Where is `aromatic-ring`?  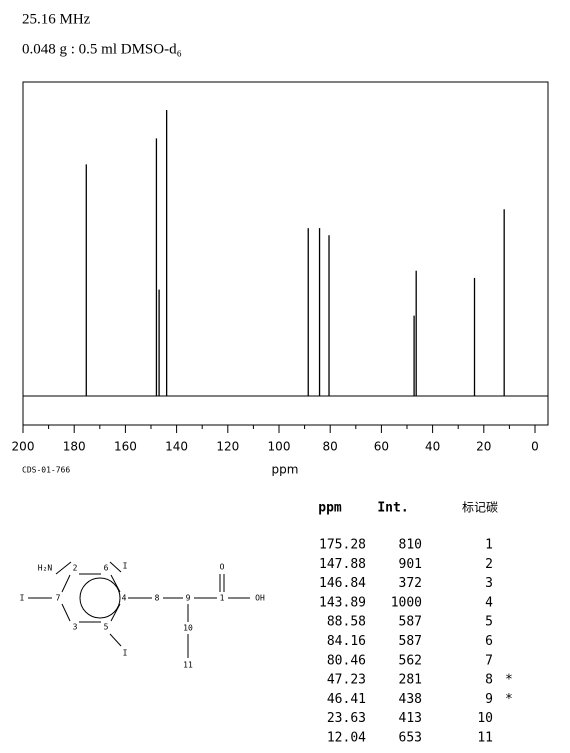 aromatic-ring is located at coordinates (100, 598).